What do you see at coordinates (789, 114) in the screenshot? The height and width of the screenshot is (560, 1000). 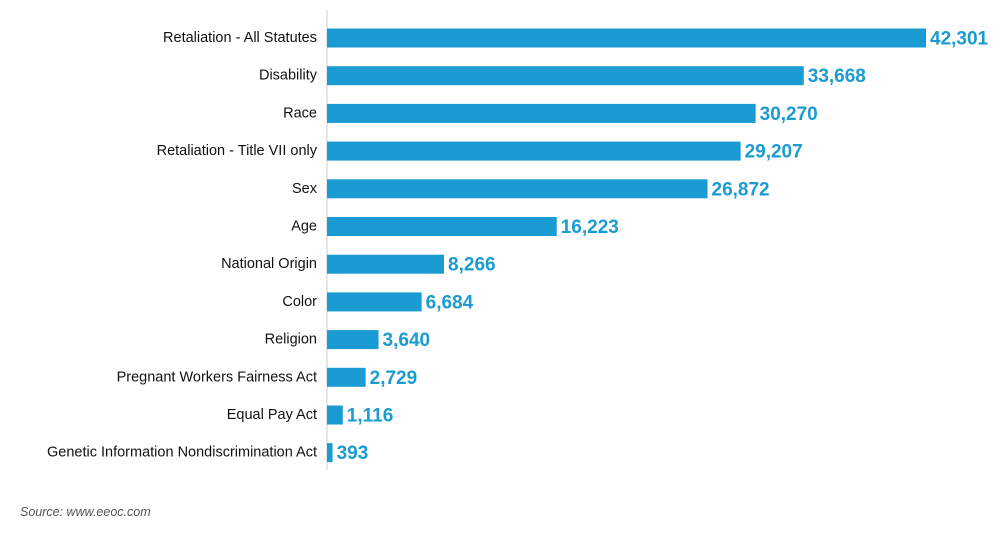 I see `value-label: 30,270` at bounding box center [789, 114].